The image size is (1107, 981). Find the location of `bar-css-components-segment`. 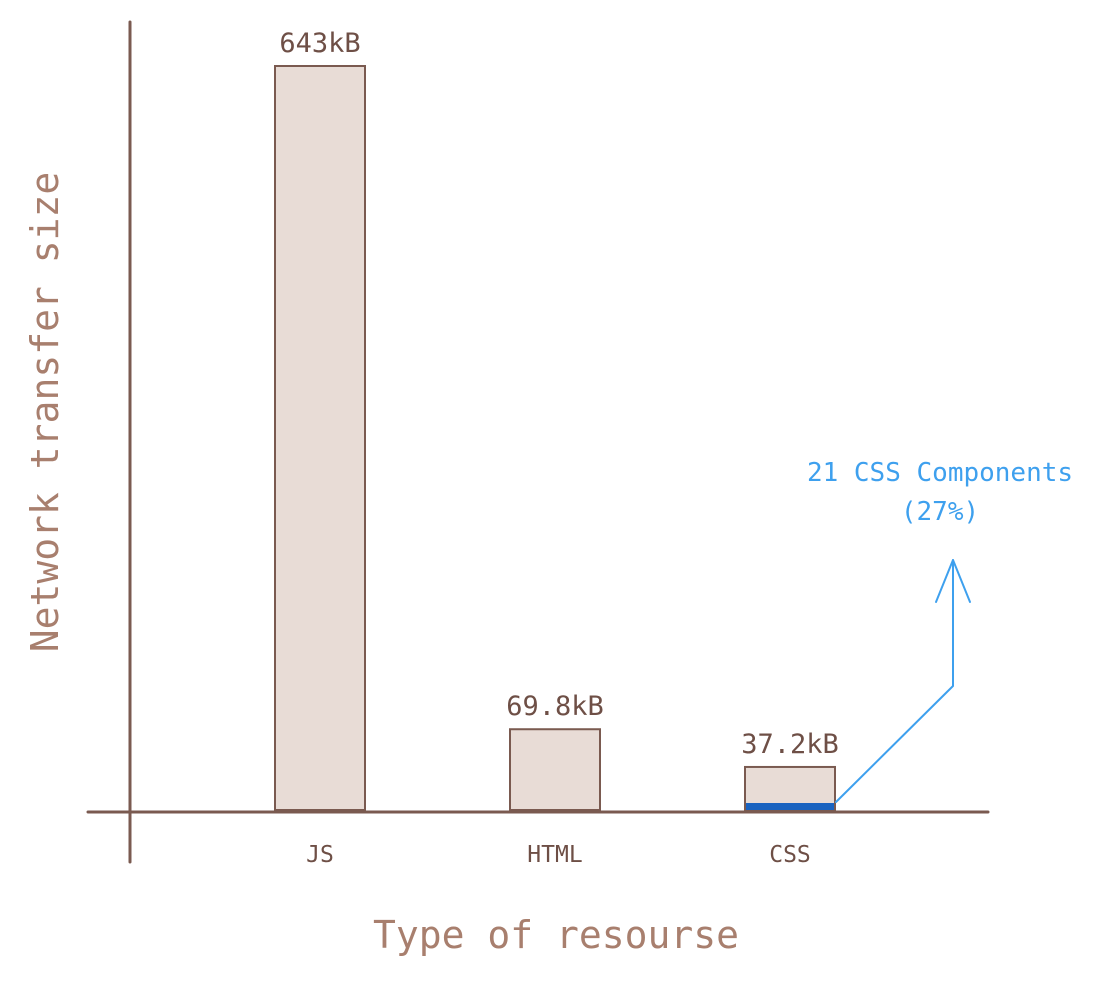

bar-css-components-segment is located at coordinates (790, 806).